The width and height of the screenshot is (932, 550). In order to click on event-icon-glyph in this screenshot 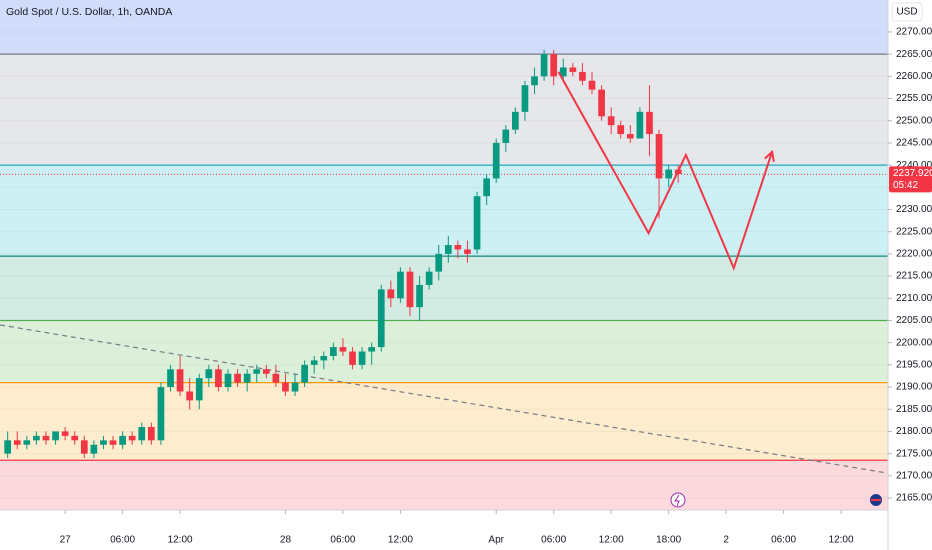, I will do `click(677, 500)`.